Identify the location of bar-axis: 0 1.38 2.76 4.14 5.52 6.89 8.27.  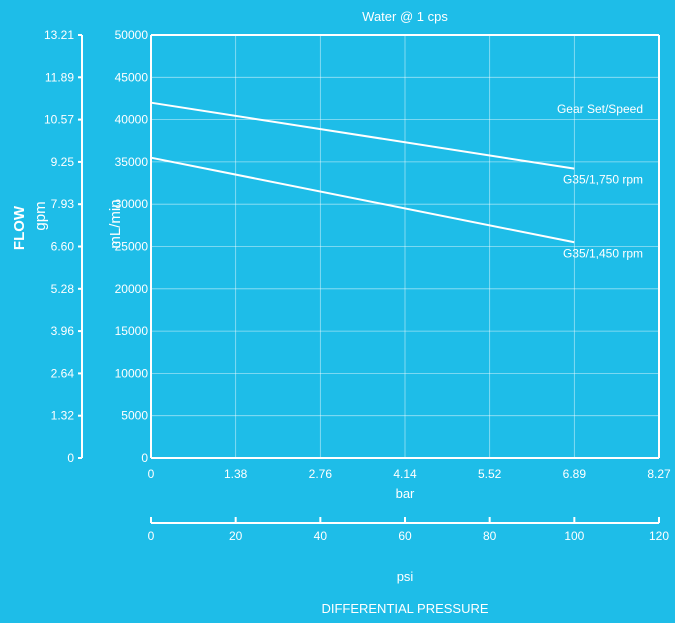
(409, 474).